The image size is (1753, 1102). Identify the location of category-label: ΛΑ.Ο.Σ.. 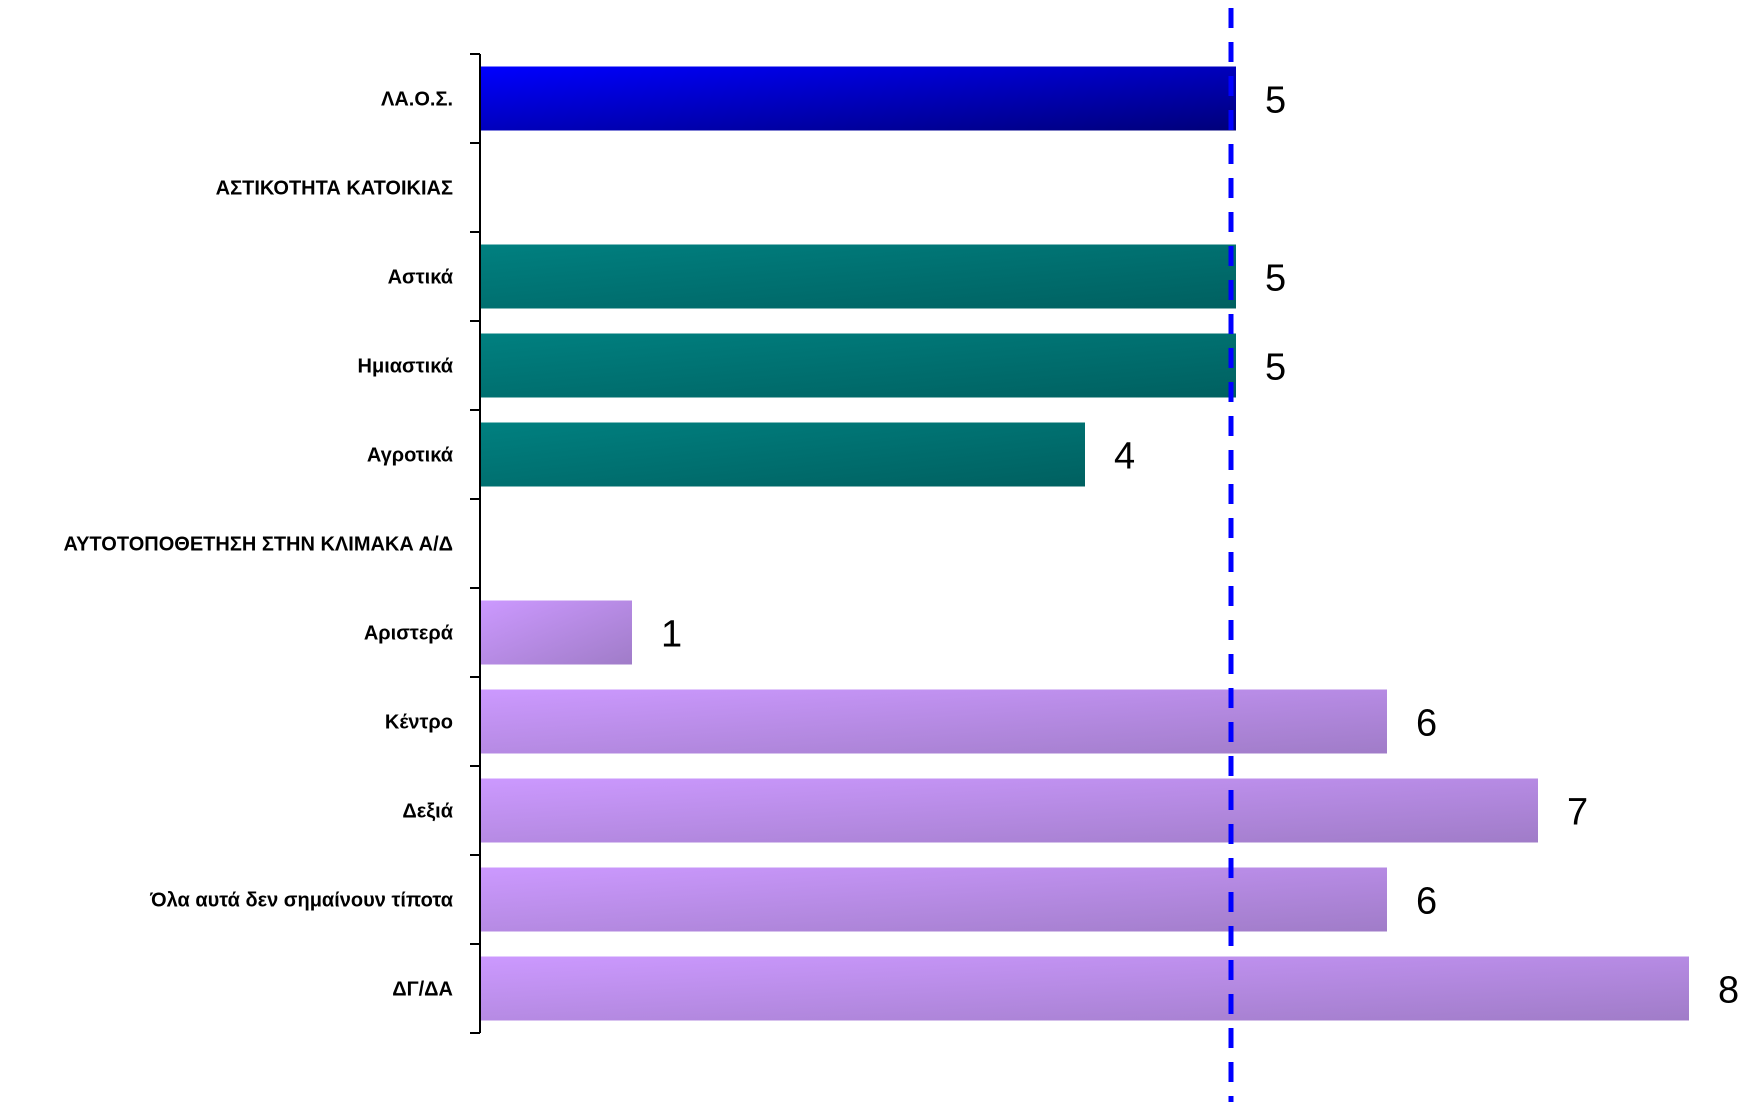
(417, 100).